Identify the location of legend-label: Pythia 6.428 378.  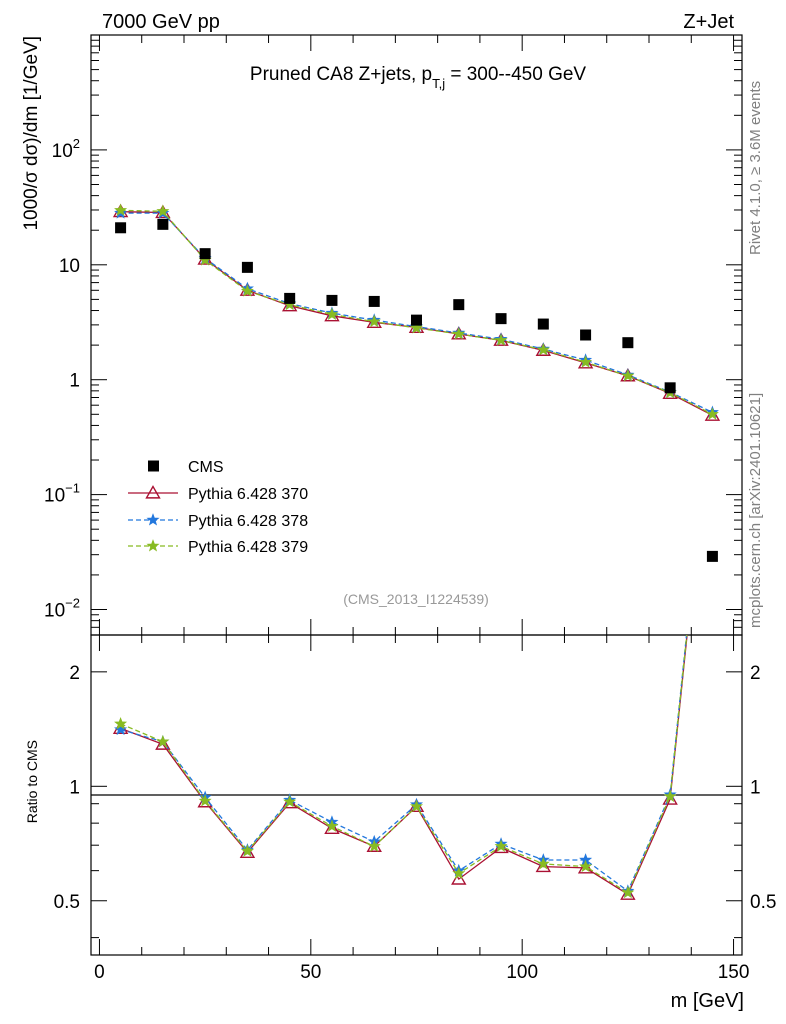
(248, 521).